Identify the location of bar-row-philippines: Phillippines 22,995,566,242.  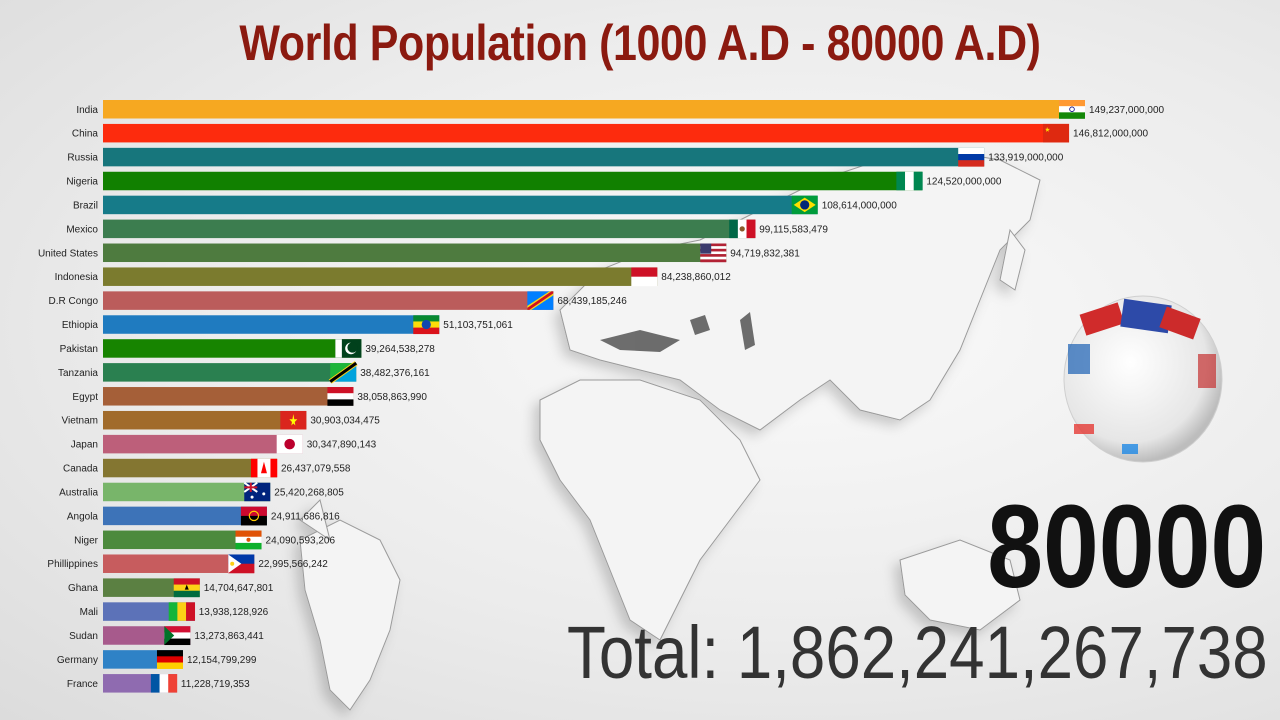
(187, 564).